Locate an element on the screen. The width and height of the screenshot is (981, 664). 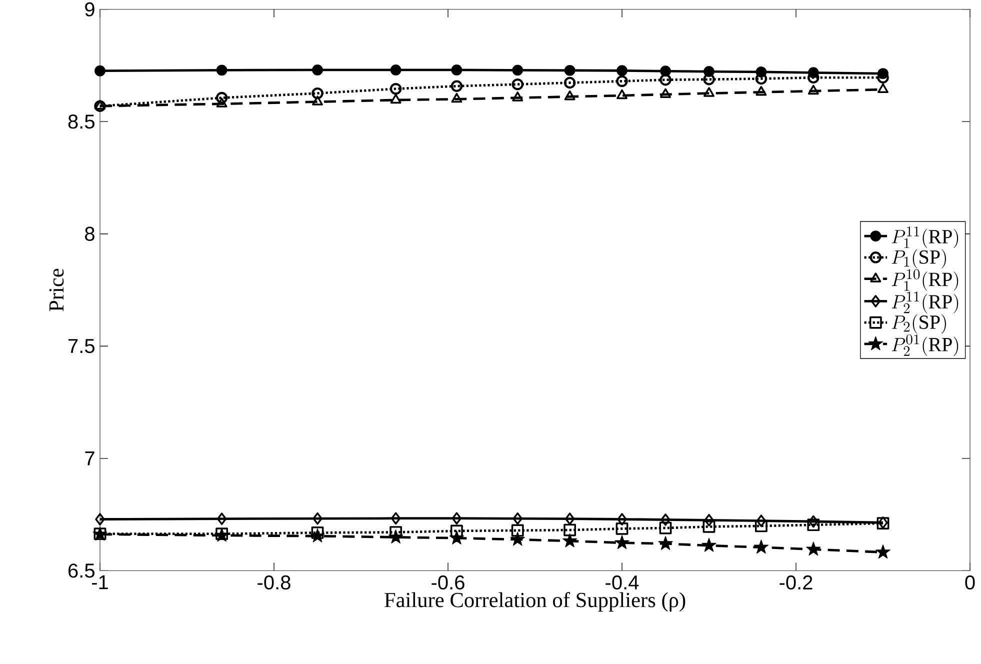
y-tick-label: 9 is located at coordinates (89, 9).